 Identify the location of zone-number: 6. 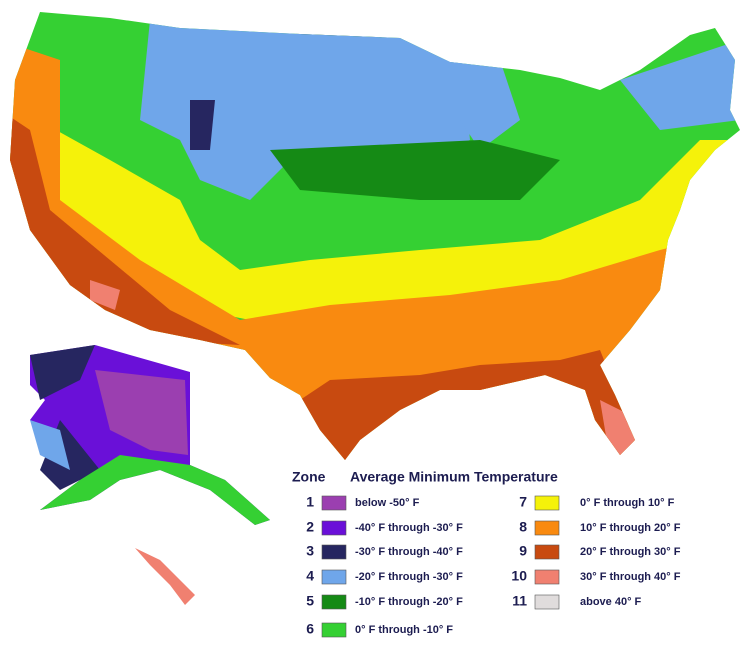
(310, 629).